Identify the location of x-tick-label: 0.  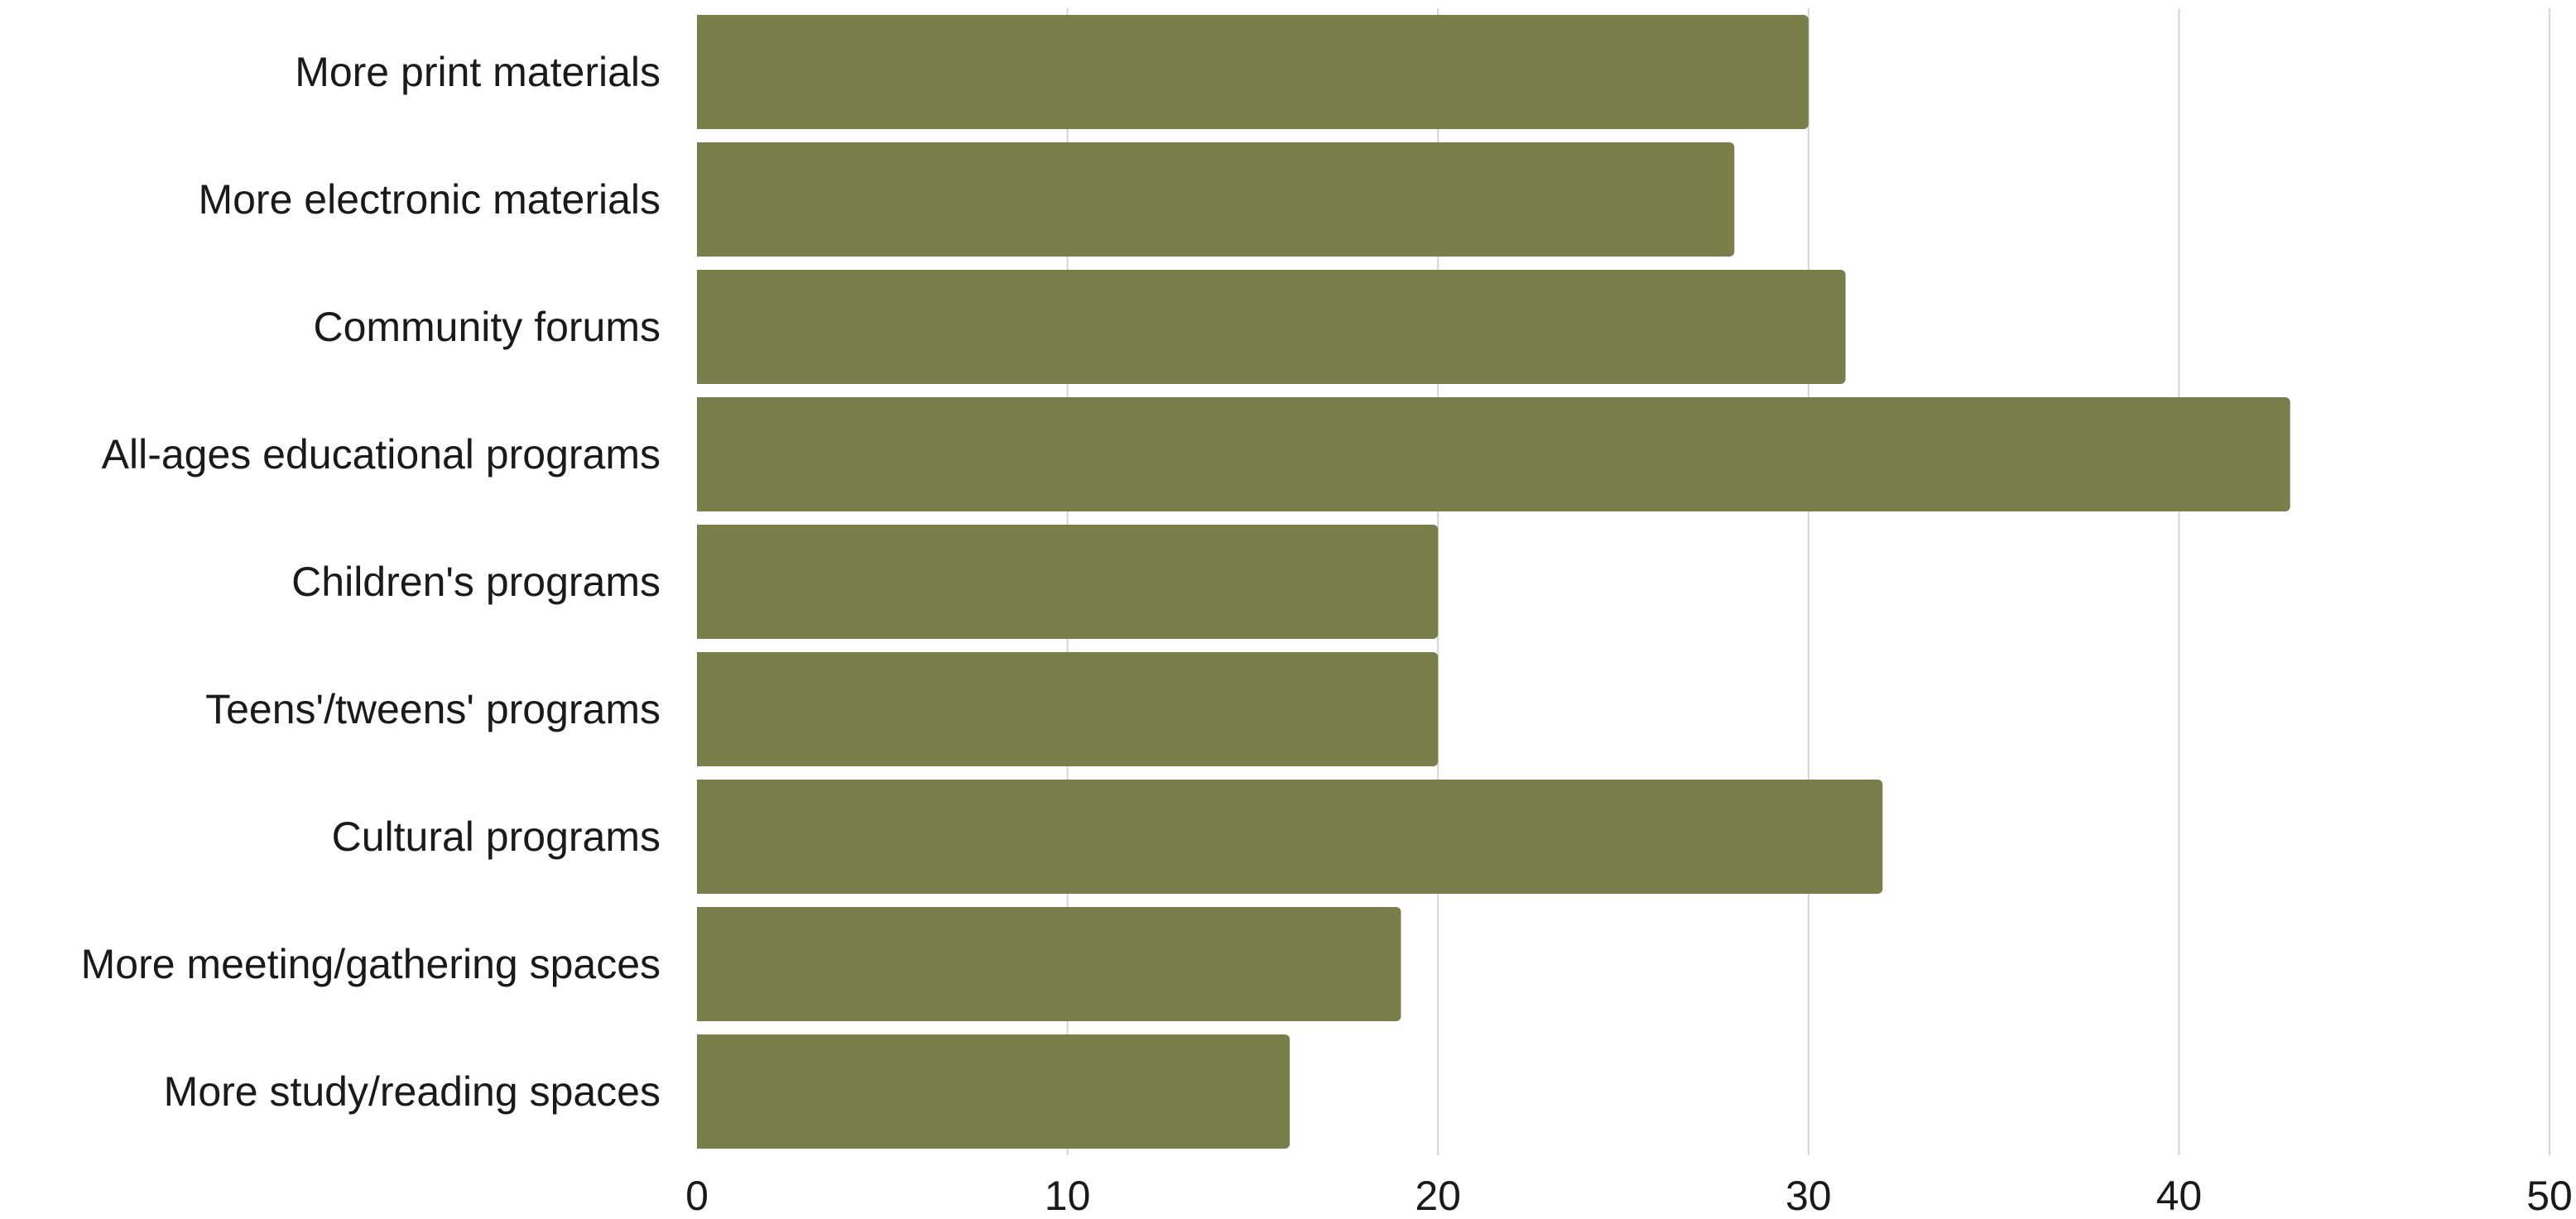
(697, 1196).